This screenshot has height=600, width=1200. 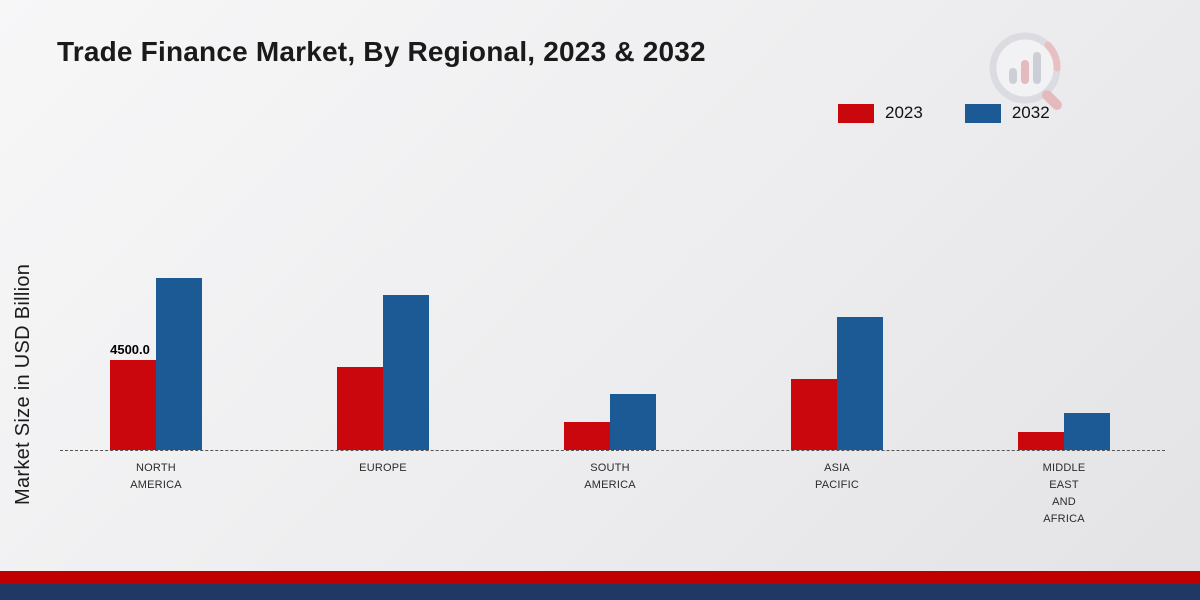 What do you see at coordinates (633, 422) in the screenshot?
I see `bar-2032-south-america` at bounding box center [633, 422].